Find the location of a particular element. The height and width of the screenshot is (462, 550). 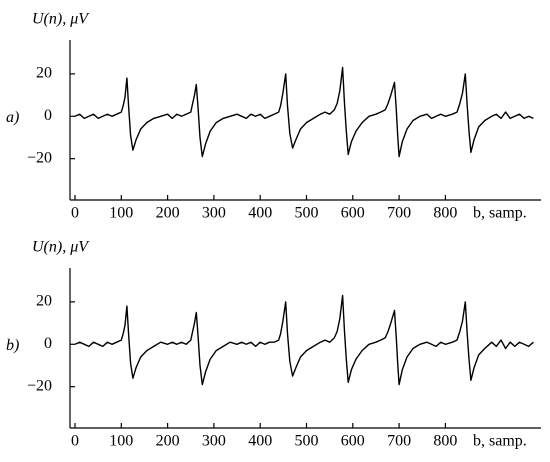

panel-label: a) is located at coordinates (12, 117).